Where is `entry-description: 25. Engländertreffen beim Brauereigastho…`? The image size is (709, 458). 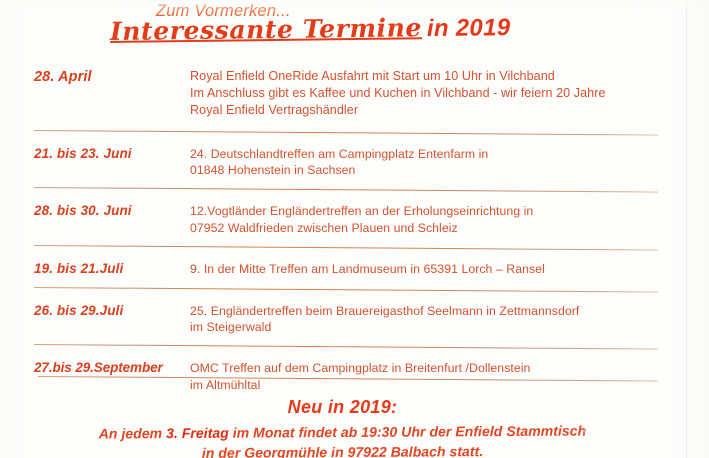
entry-description: 25. Engländertreffen beim Brauereigastho… is located at coordinates (449, 319).